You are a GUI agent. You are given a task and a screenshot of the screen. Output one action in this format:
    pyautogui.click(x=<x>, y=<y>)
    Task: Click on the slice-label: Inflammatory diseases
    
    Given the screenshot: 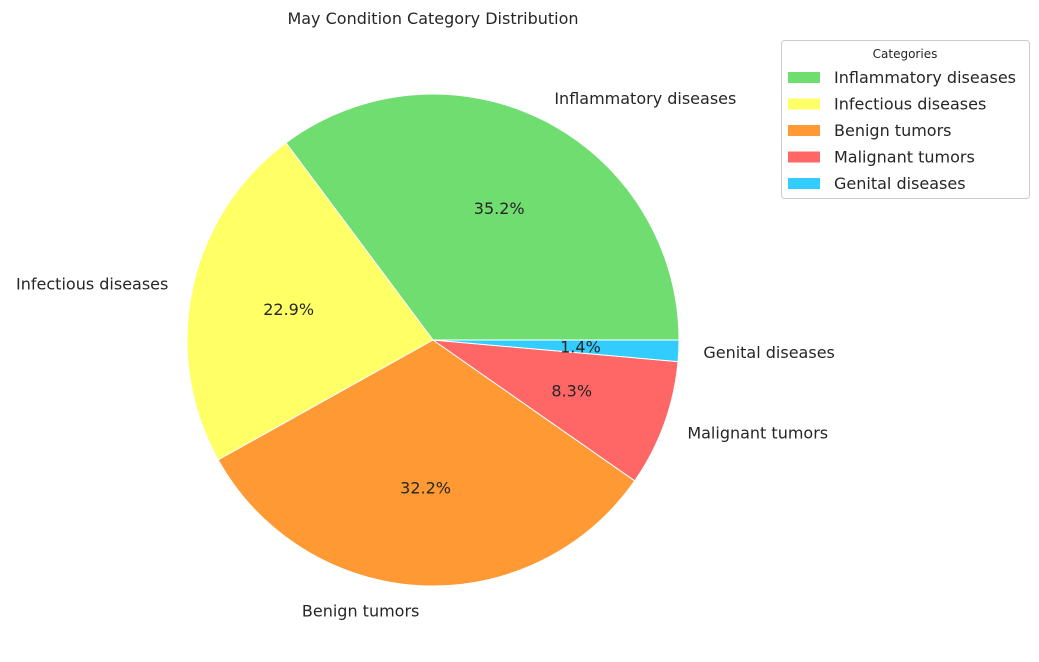 What is the action you would take?
    pyautogui.click(x=645, y=98)
    